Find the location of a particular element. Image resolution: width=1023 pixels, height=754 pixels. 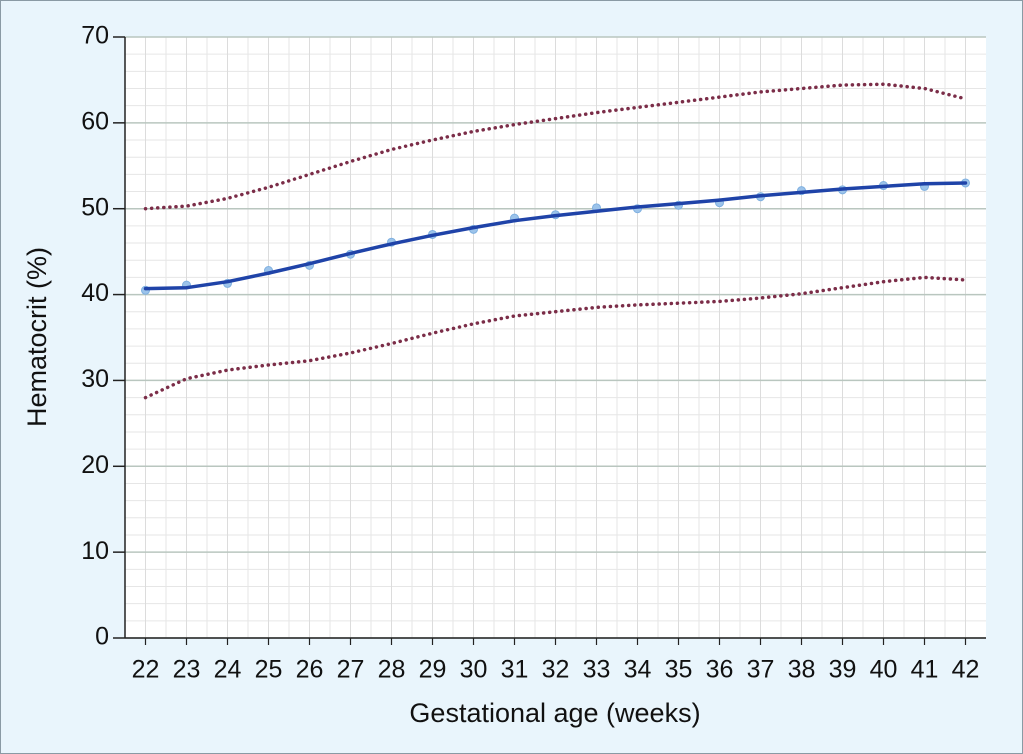

y-tick-label: 70 is located at coordinates (95, 36).